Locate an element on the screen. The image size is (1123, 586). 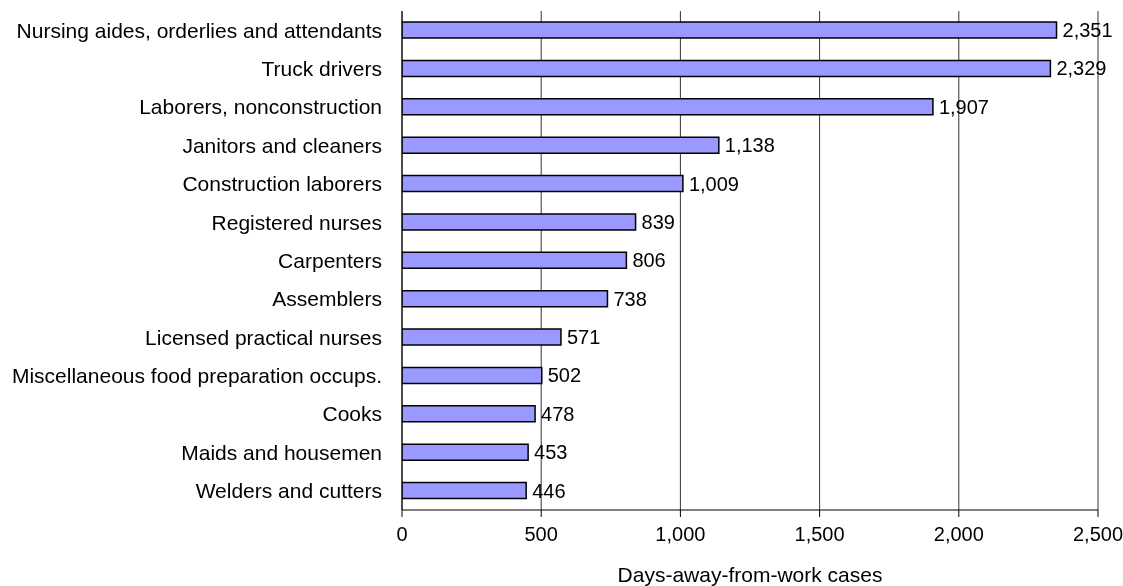
data-label: 806 is located at coordinates (649, 260).